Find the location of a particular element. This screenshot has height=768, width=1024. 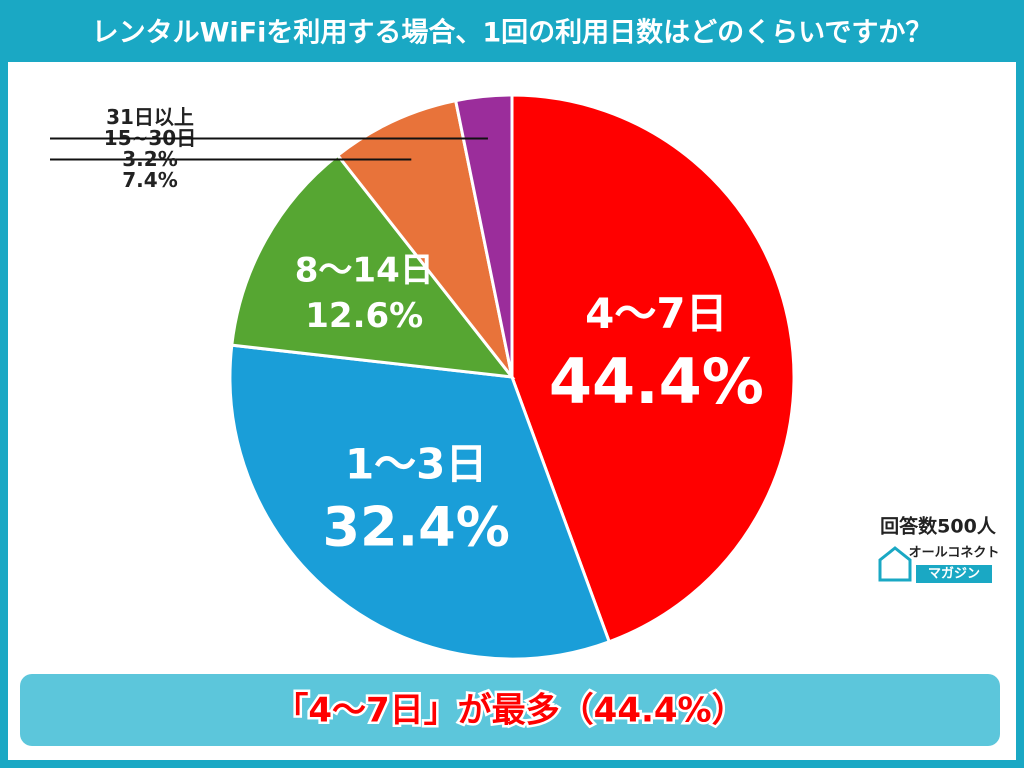

slice-value: 44.4% is located at coordinates (656, 381).